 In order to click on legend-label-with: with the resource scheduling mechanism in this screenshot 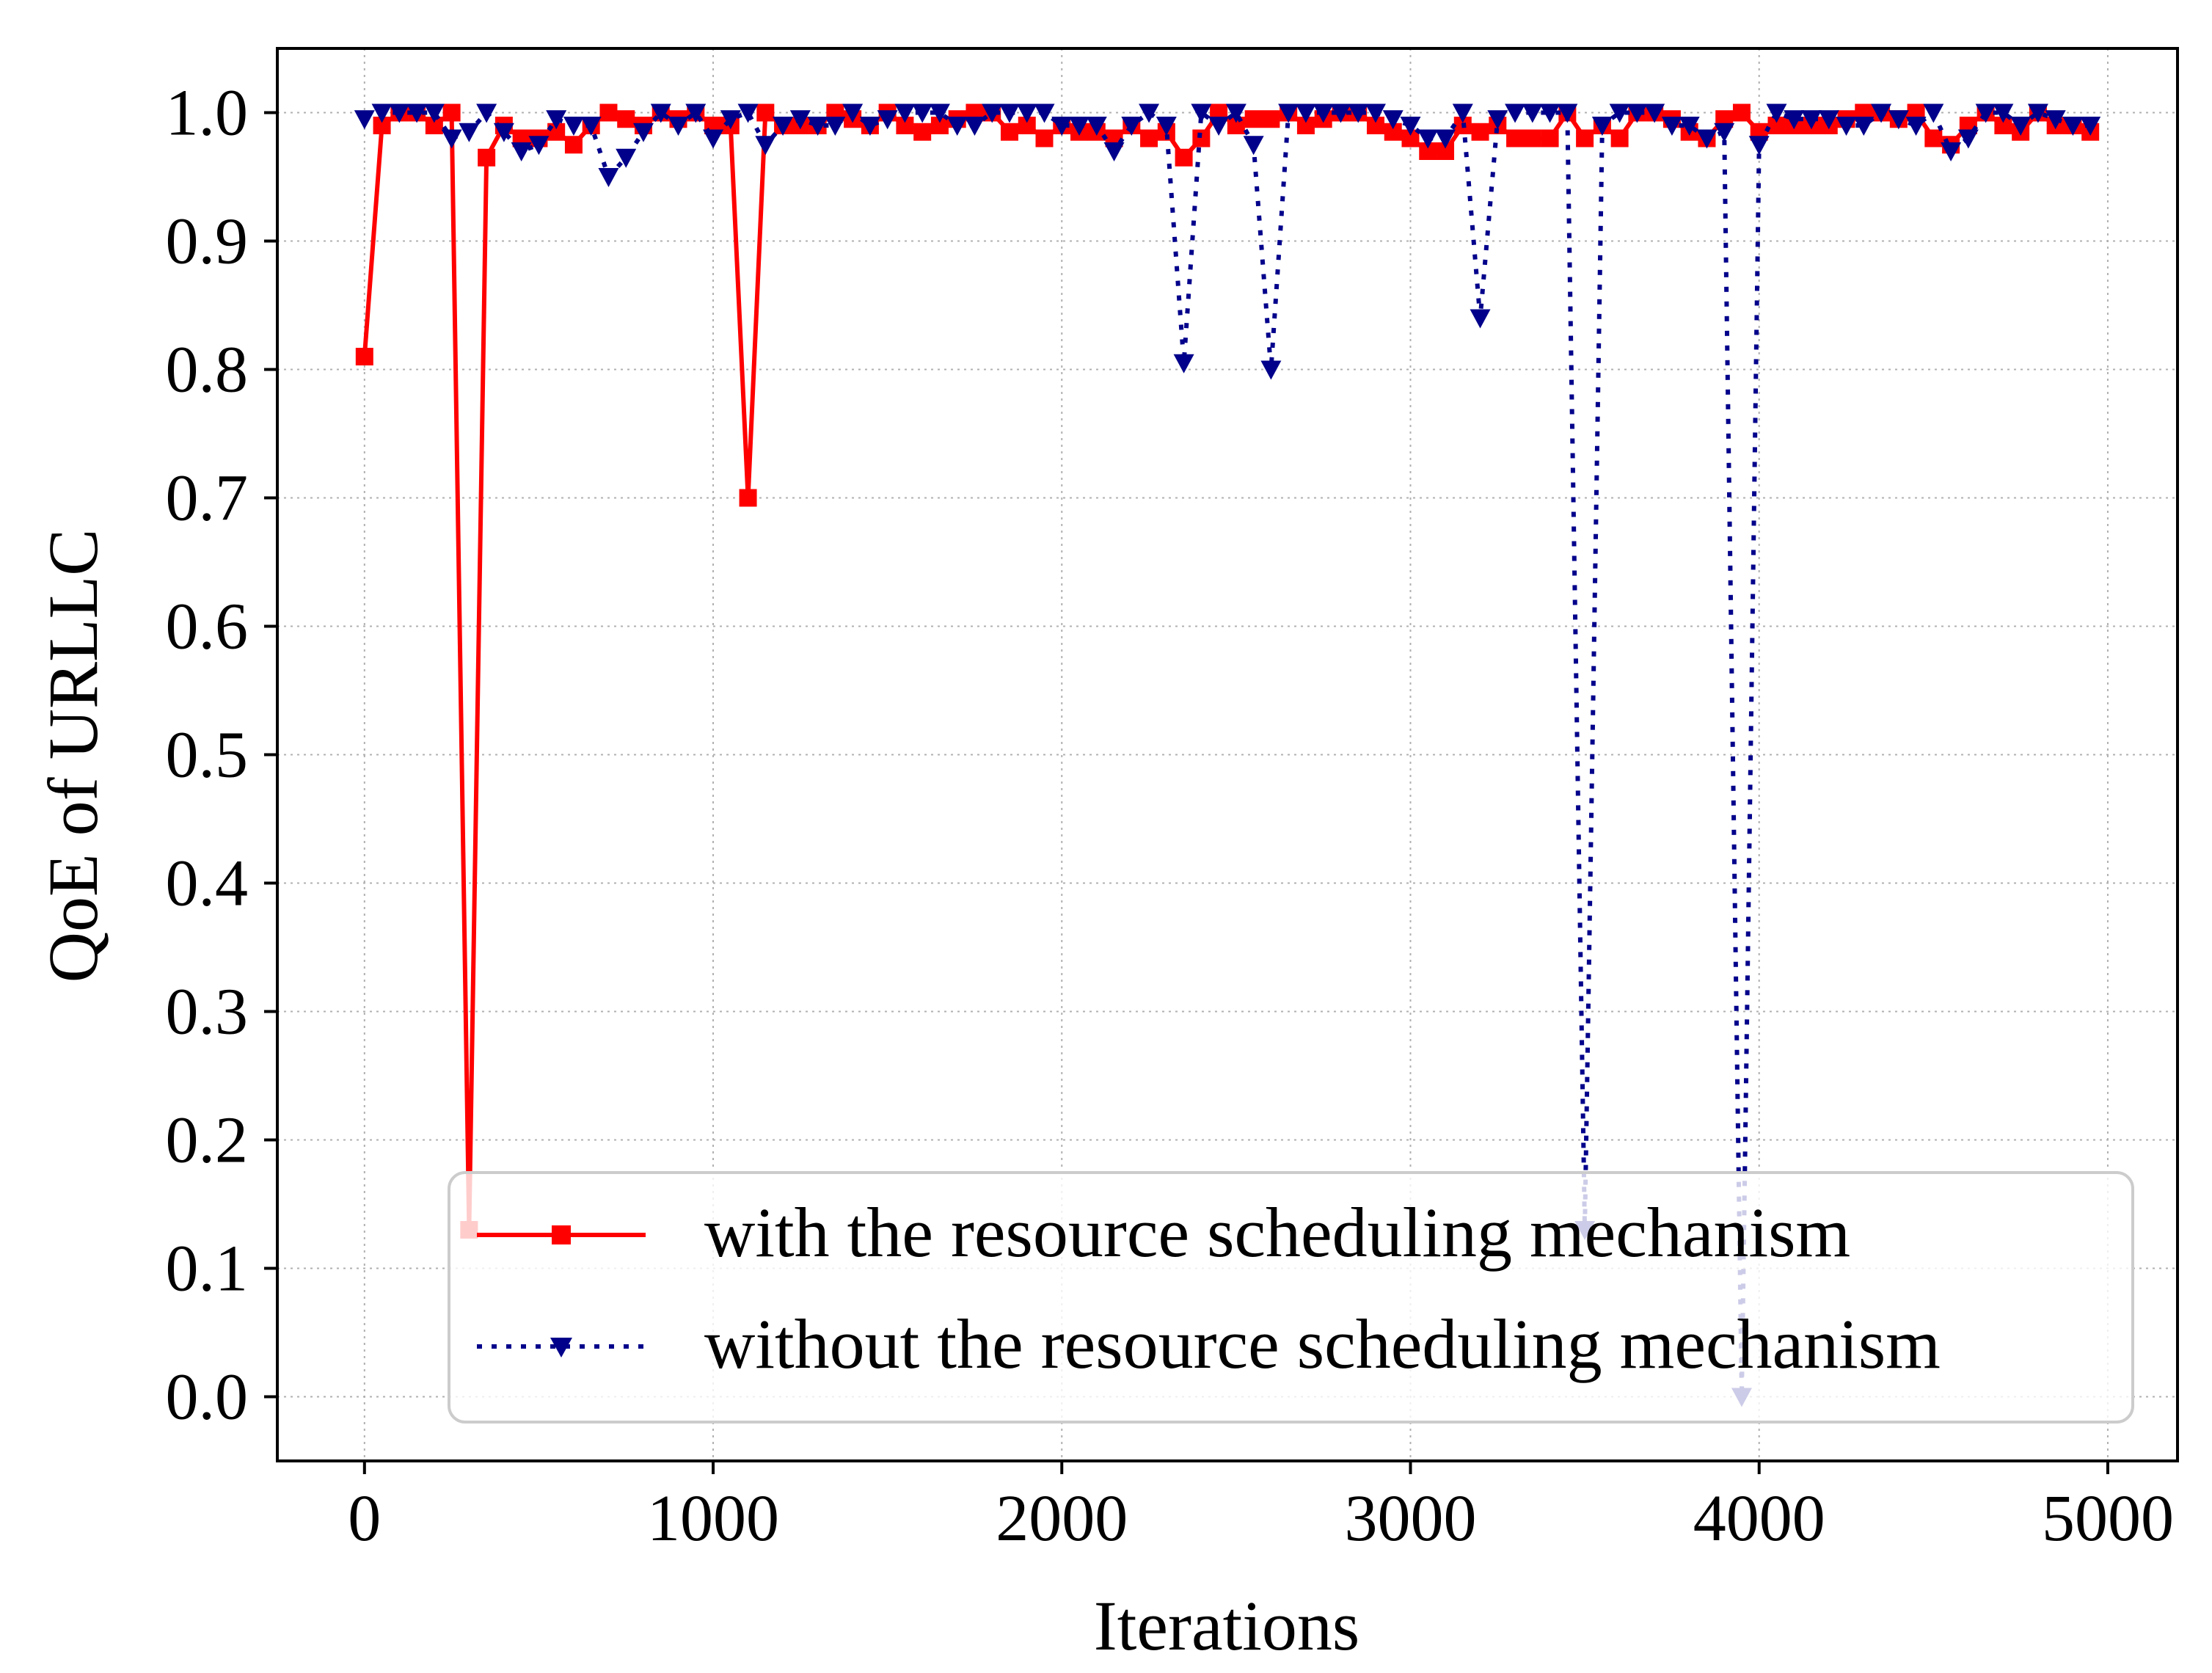, I will do `click(1277, 1233)`.